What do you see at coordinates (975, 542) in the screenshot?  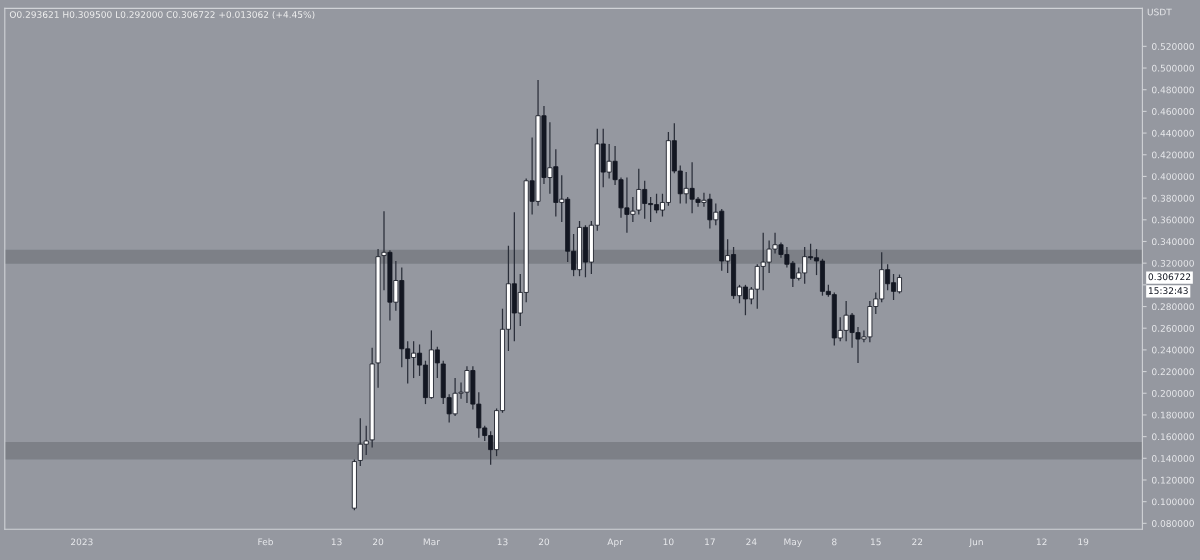 I see `x-tick-label: Jun` at bounding box center [975, 542].